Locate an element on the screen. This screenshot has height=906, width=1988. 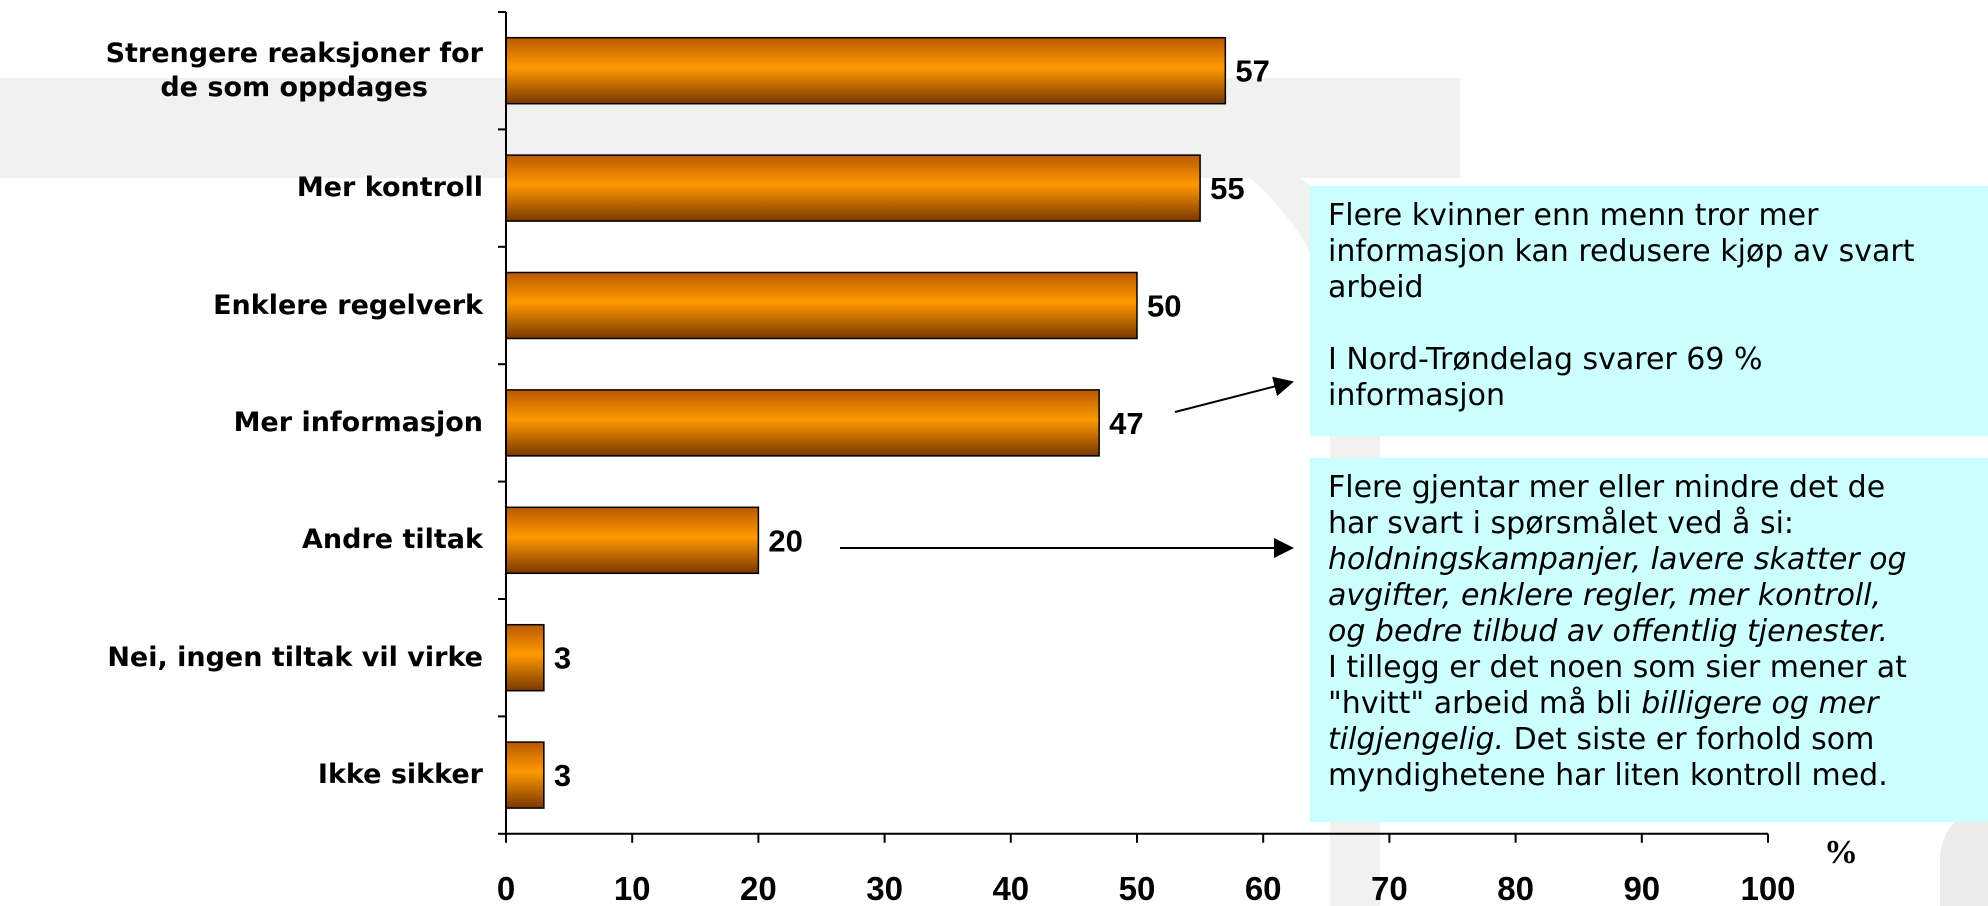
bar-value-label: 47 is located at coordinates (1126, 423).